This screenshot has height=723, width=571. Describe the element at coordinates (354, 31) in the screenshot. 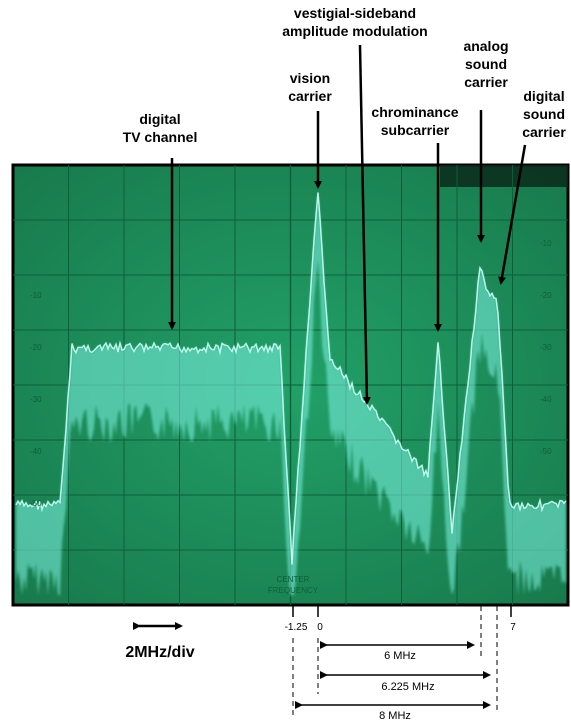

I see `svg-text: amplitude modulation` at that location.